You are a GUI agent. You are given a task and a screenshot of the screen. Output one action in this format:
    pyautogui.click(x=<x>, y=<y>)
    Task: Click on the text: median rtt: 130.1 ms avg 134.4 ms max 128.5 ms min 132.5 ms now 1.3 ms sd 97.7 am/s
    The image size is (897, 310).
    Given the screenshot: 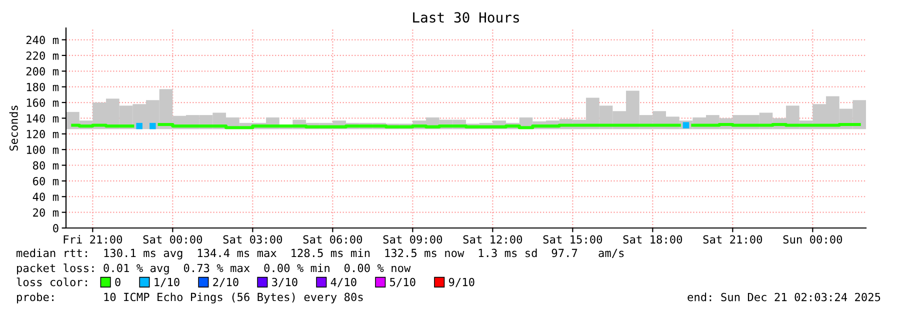 What is the action you would take?
    pyautogui.click(x=320, y=254)
    